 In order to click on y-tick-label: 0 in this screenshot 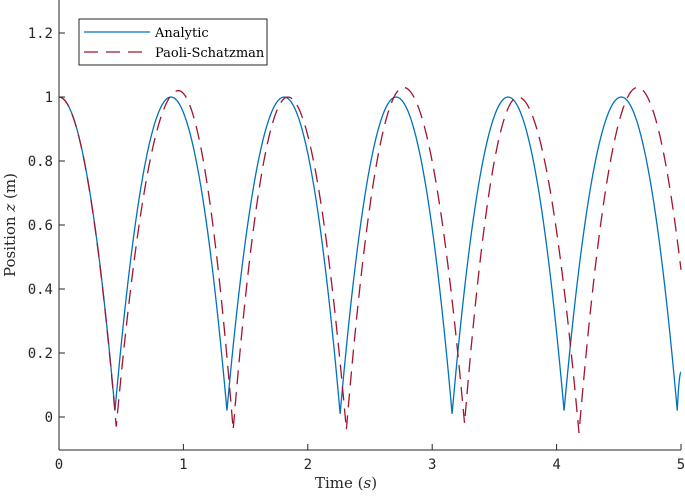, I will do `click(49, 418)`.